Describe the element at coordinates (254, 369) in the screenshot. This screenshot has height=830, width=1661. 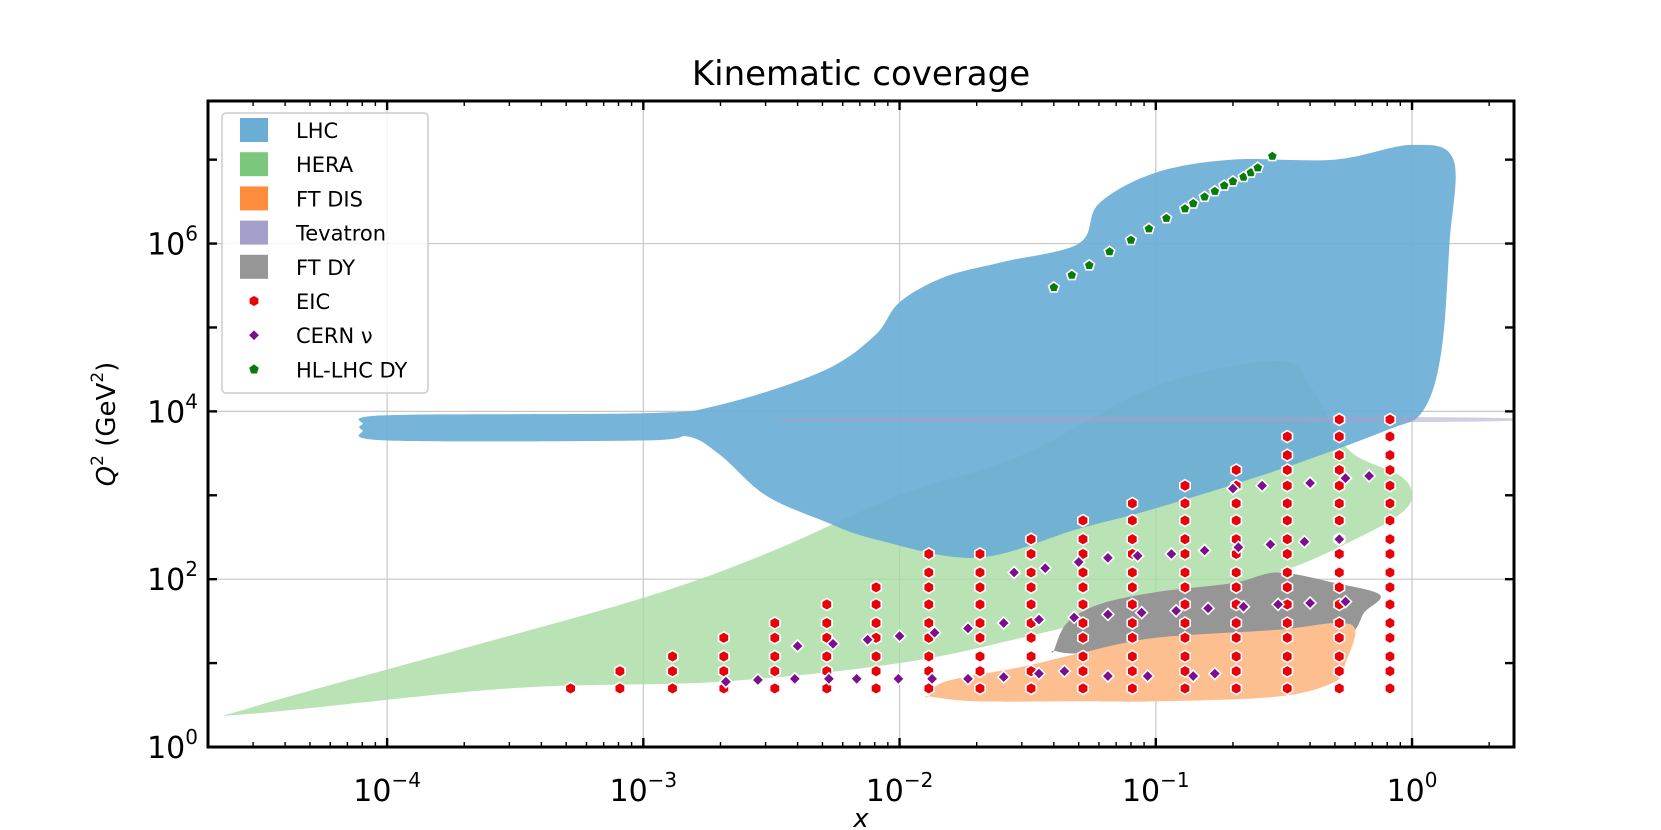
I see `legend-marker-hl-lhc-dy` at that location.